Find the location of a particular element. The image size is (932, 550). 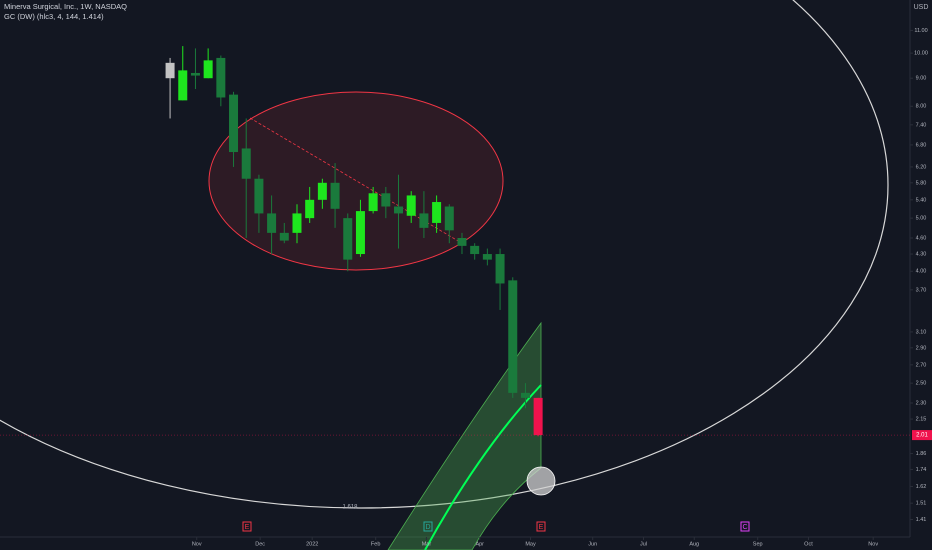

target-circle is located at coordinates (541, 481).